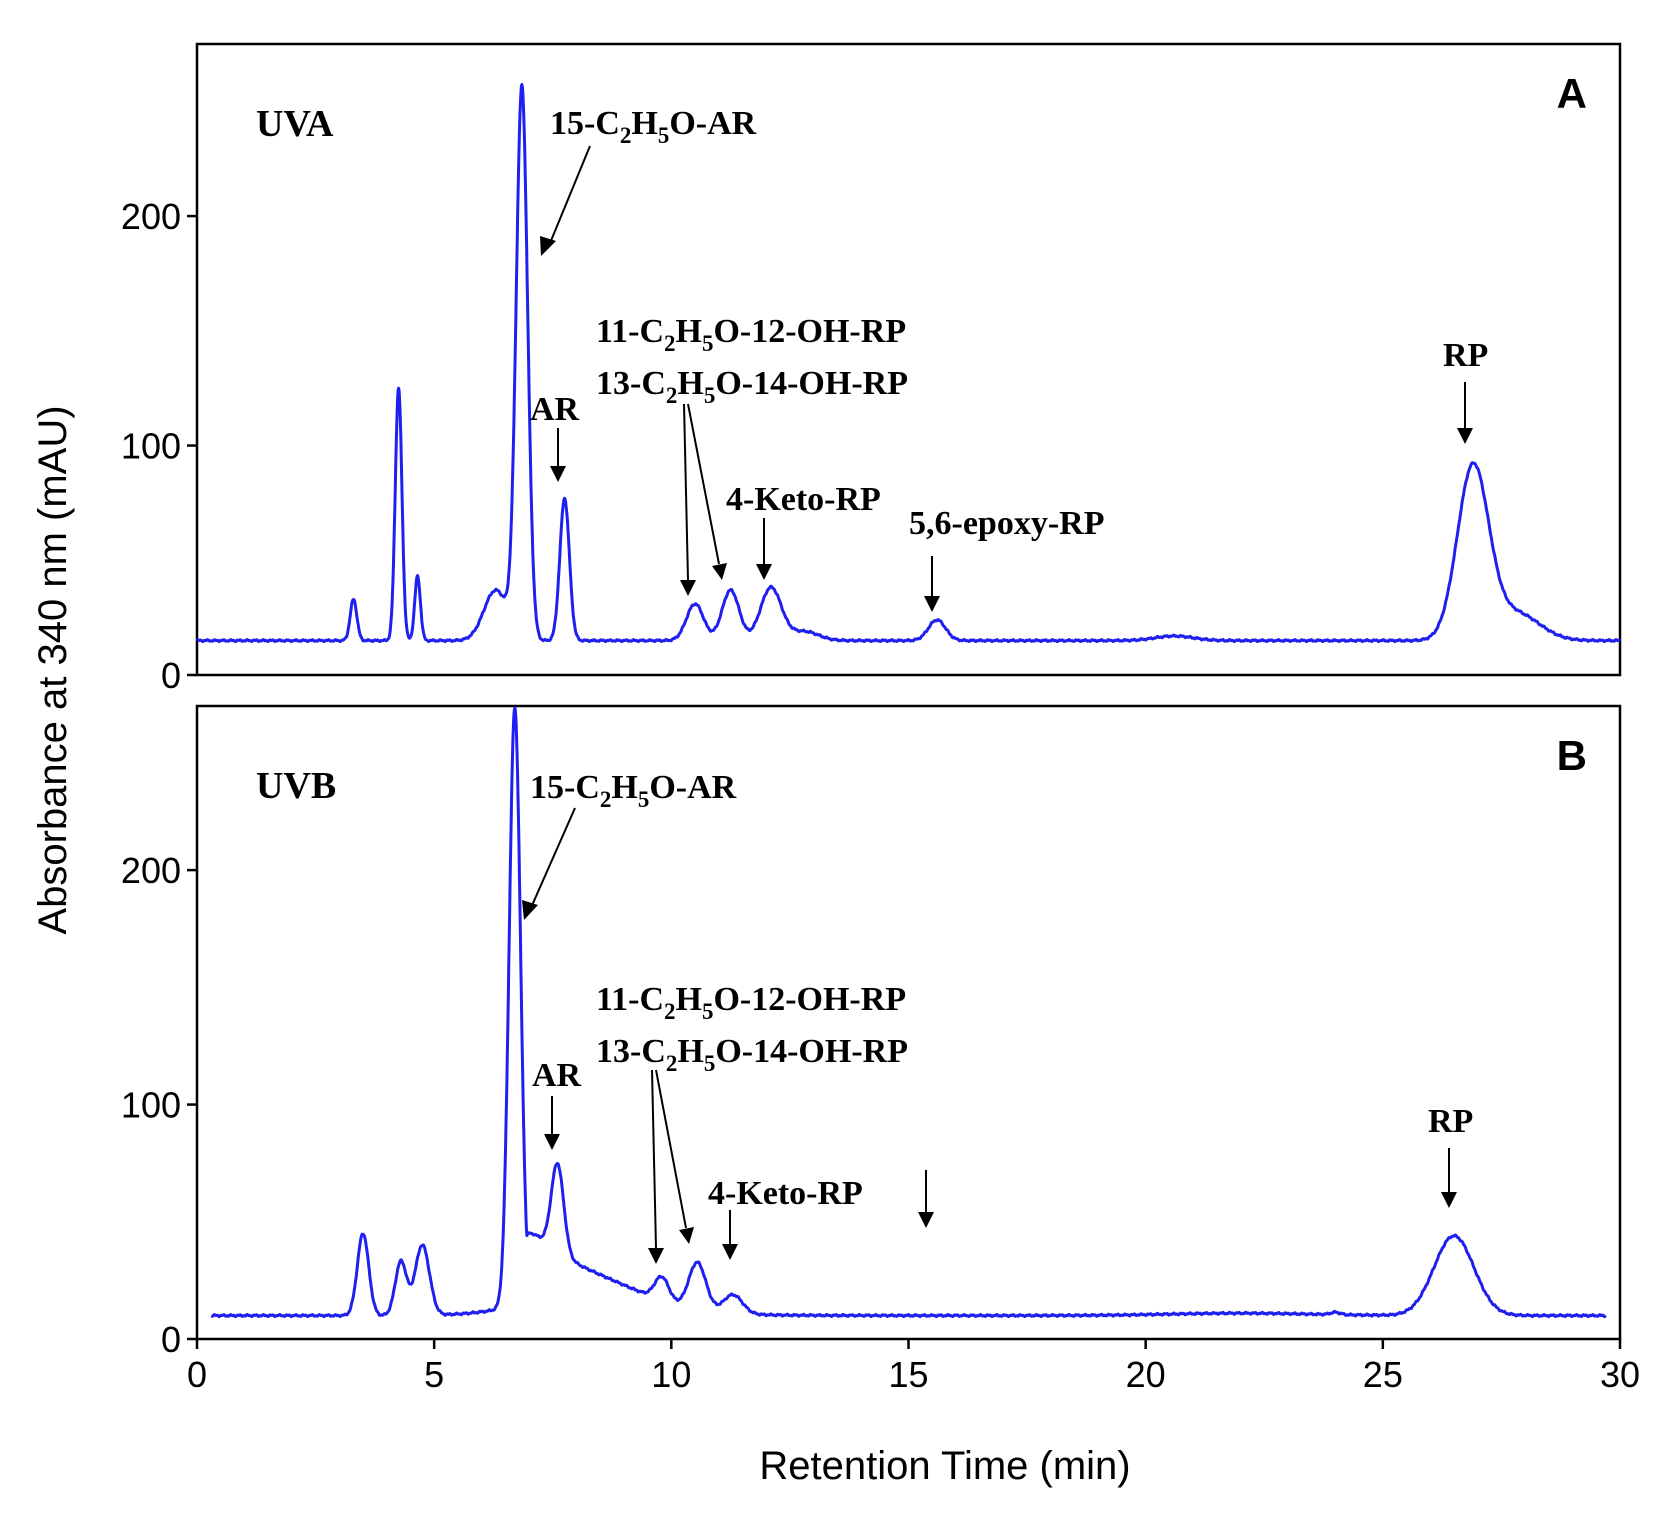 The image size is (1656, 1513). I want to click on panel-b-letter: B, so click(1572, 755).